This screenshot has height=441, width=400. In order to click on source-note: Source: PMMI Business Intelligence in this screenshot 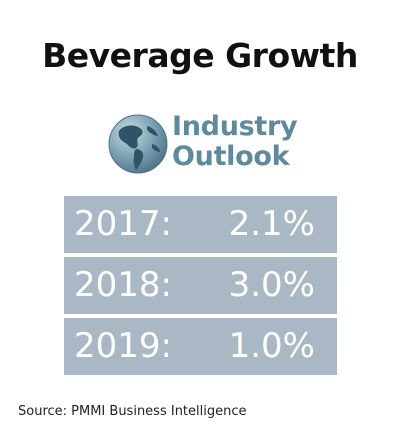, I will do `click(132, 411)`.